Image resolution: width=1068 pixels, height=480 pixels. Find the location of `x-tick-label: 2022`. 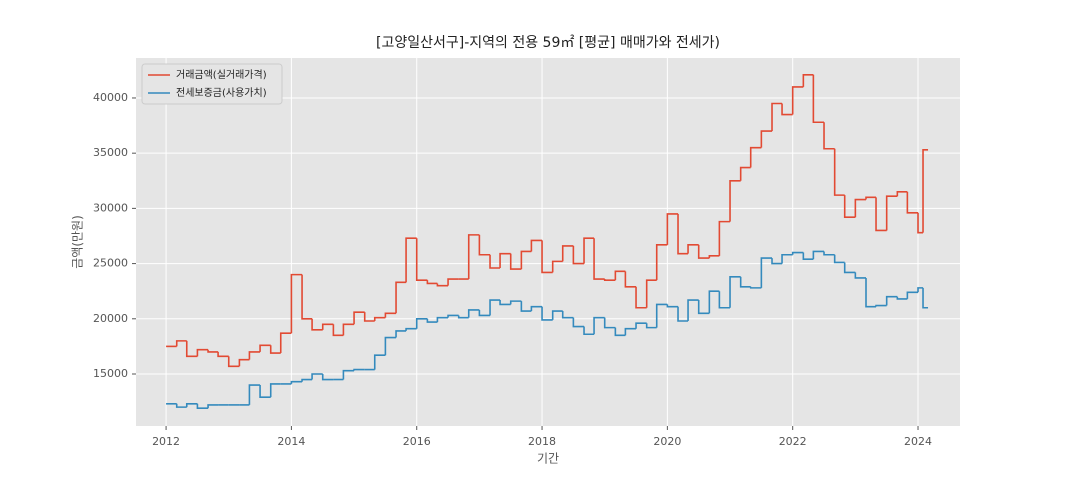

x-tick-label: 2022 is located at coordinates (793, 441).